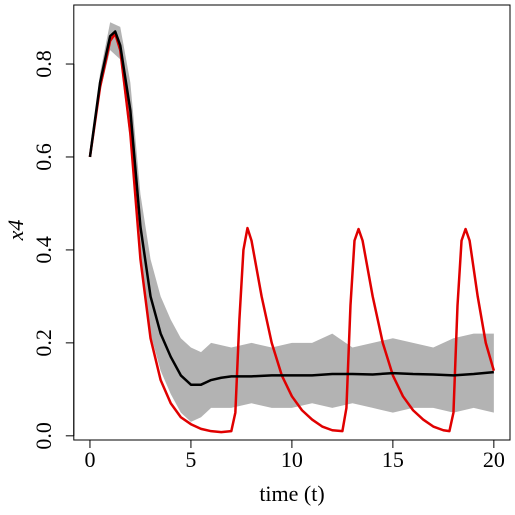 The width and height of the screenshot is (515, 515). I want to click on y-axis-label: x4, so click(15, 231).